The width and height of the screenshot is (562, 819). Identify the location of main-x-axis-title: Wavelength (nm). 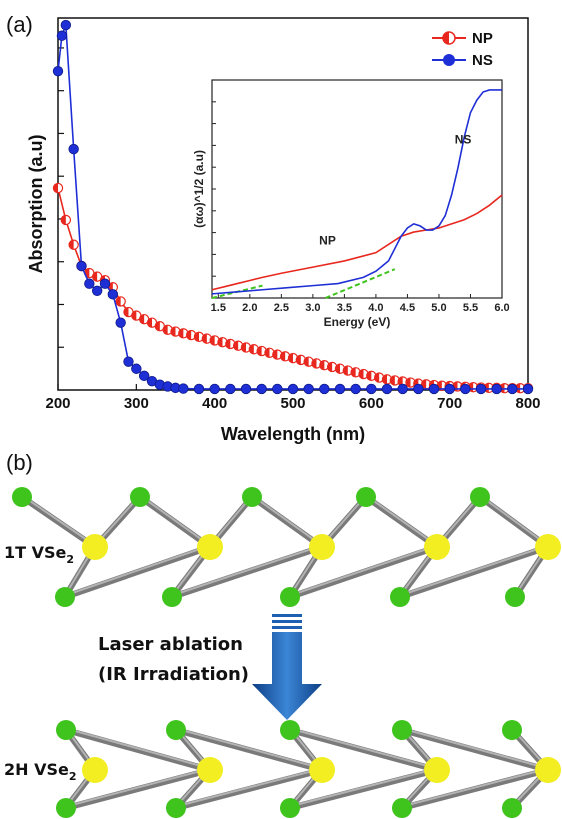
(293, 434).